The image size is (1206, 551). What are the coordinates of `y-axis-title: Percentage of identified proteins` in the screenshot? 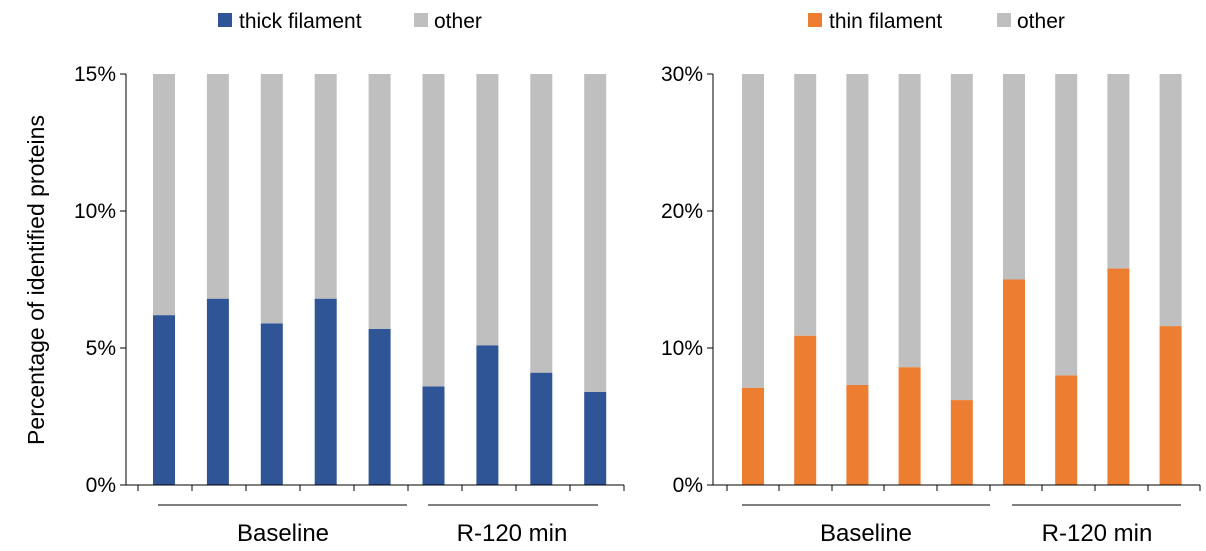 It's located at (36, 280).